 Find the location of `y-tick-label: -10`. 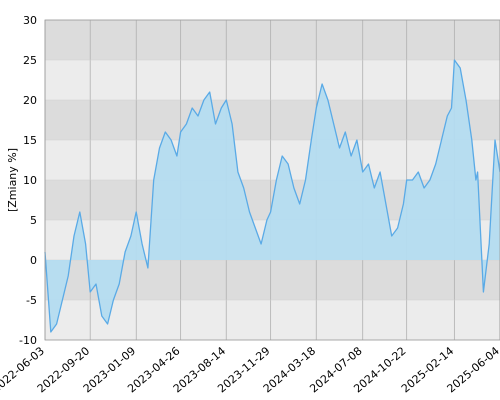

y-tick-label: -10 is located at coordinates (28, 340).